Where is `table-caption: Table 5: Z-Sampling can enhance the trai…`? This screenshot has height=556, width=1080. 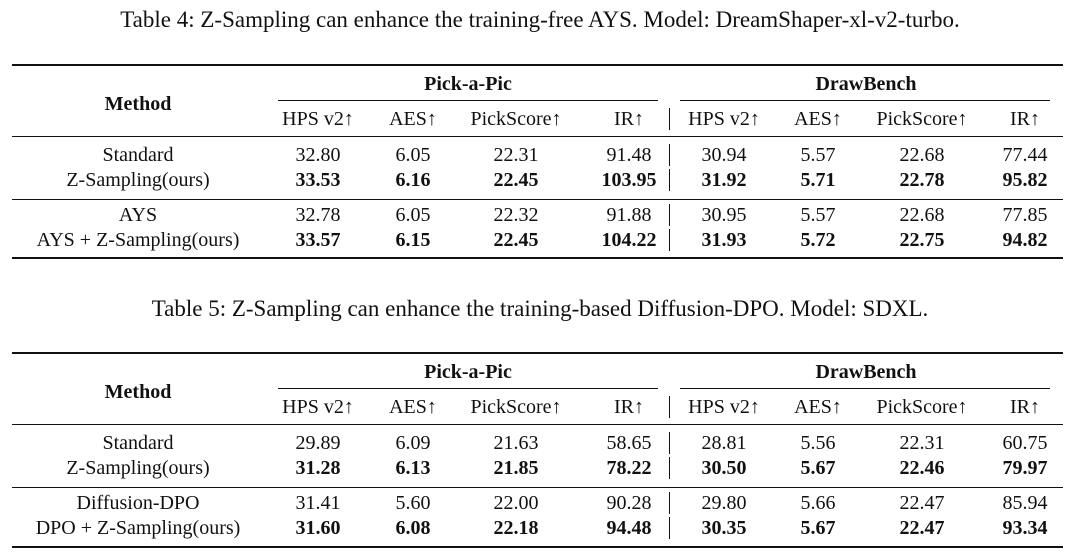 table-caption: Table 5: Z-Sampling can enhance the trai… is located at coordinates (540, 308).